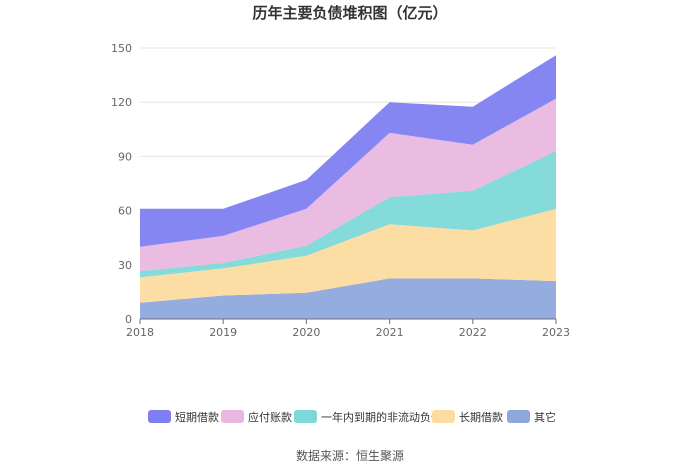 This screenshot has width=700, height=473. I want to click on legend-item: 应付账款, so click(256, 417).